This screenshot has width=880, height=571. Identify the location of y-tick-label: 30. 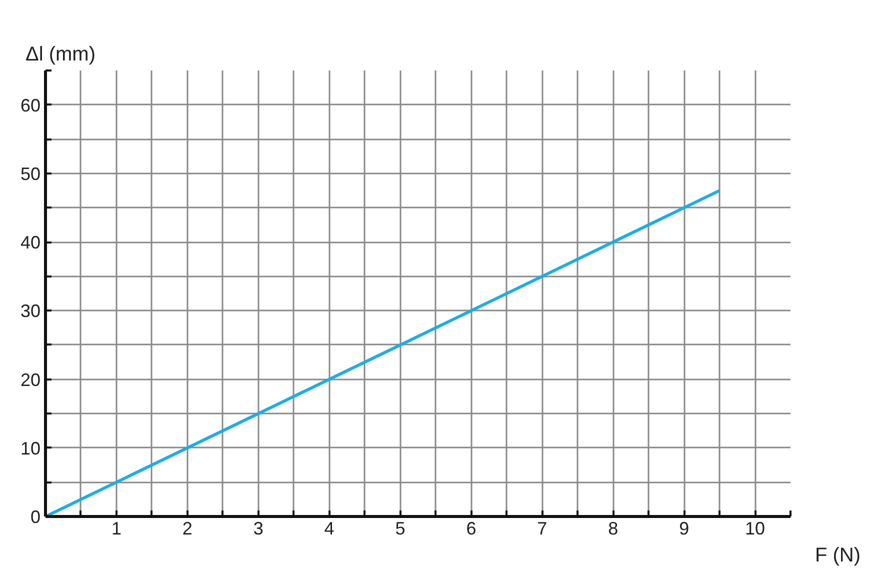
(30, 311).